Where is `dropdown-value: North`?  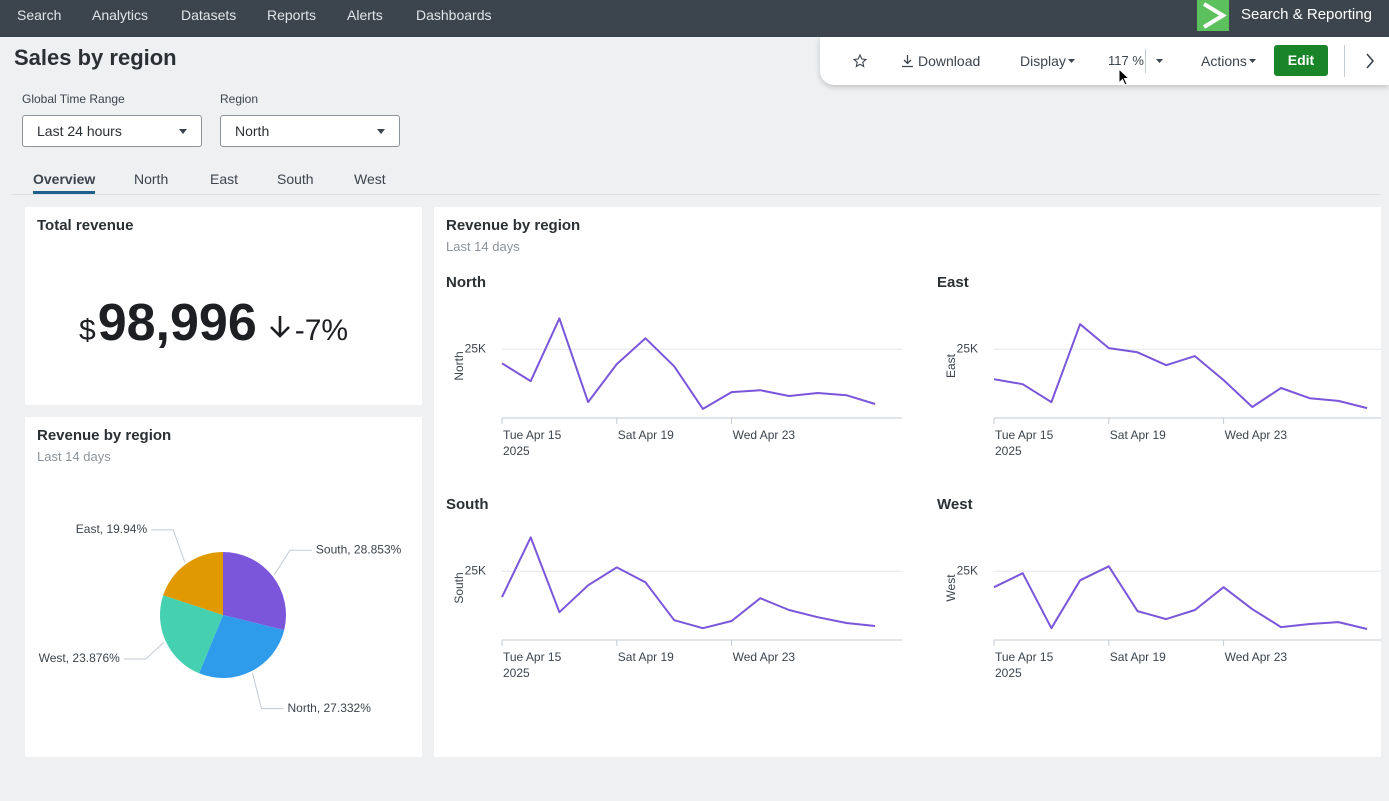 dropdown-value: North is located at coordinates (252, 131).